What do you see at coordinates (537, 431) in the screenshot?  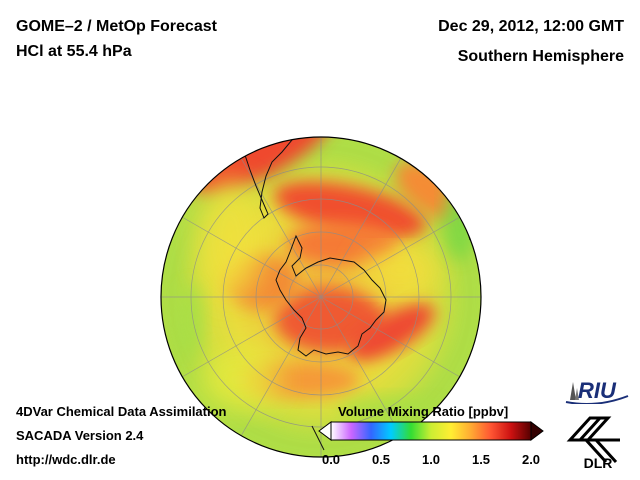 I see `colorbar-high-arrow` at bounding box center [537, 431].